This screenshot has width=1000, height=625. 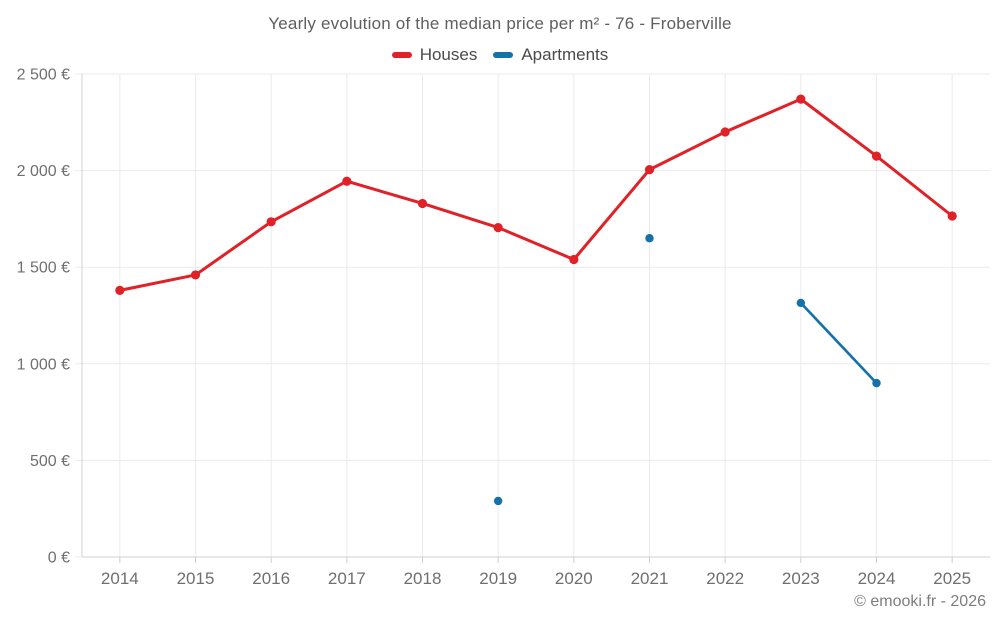 I want to click on data-point-houses-2020, so click(x=574, y=259).